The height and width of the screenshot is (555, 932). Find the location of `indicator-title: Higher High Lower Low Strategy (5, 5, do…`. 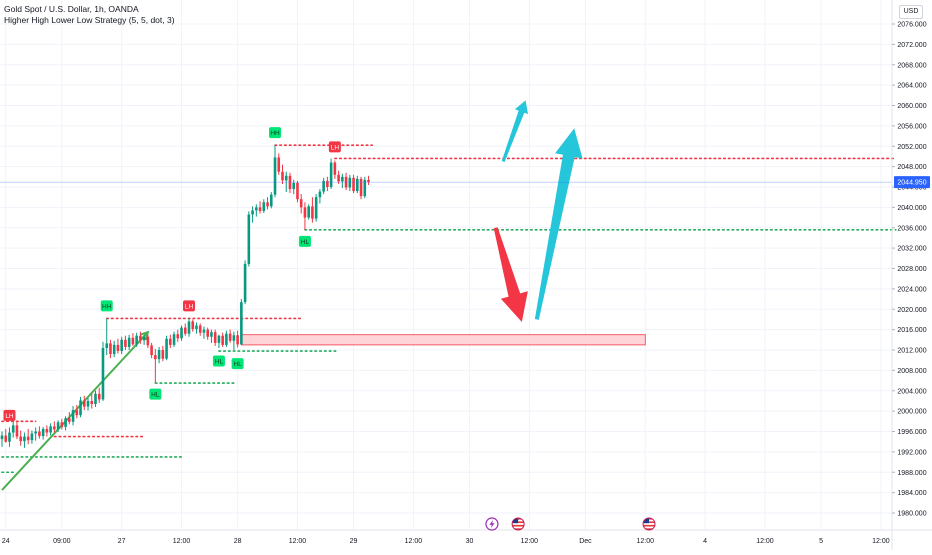

indicator-title: Higher High Lower Low Strategy (5, 5, do… is located at coordinates (89, 20).